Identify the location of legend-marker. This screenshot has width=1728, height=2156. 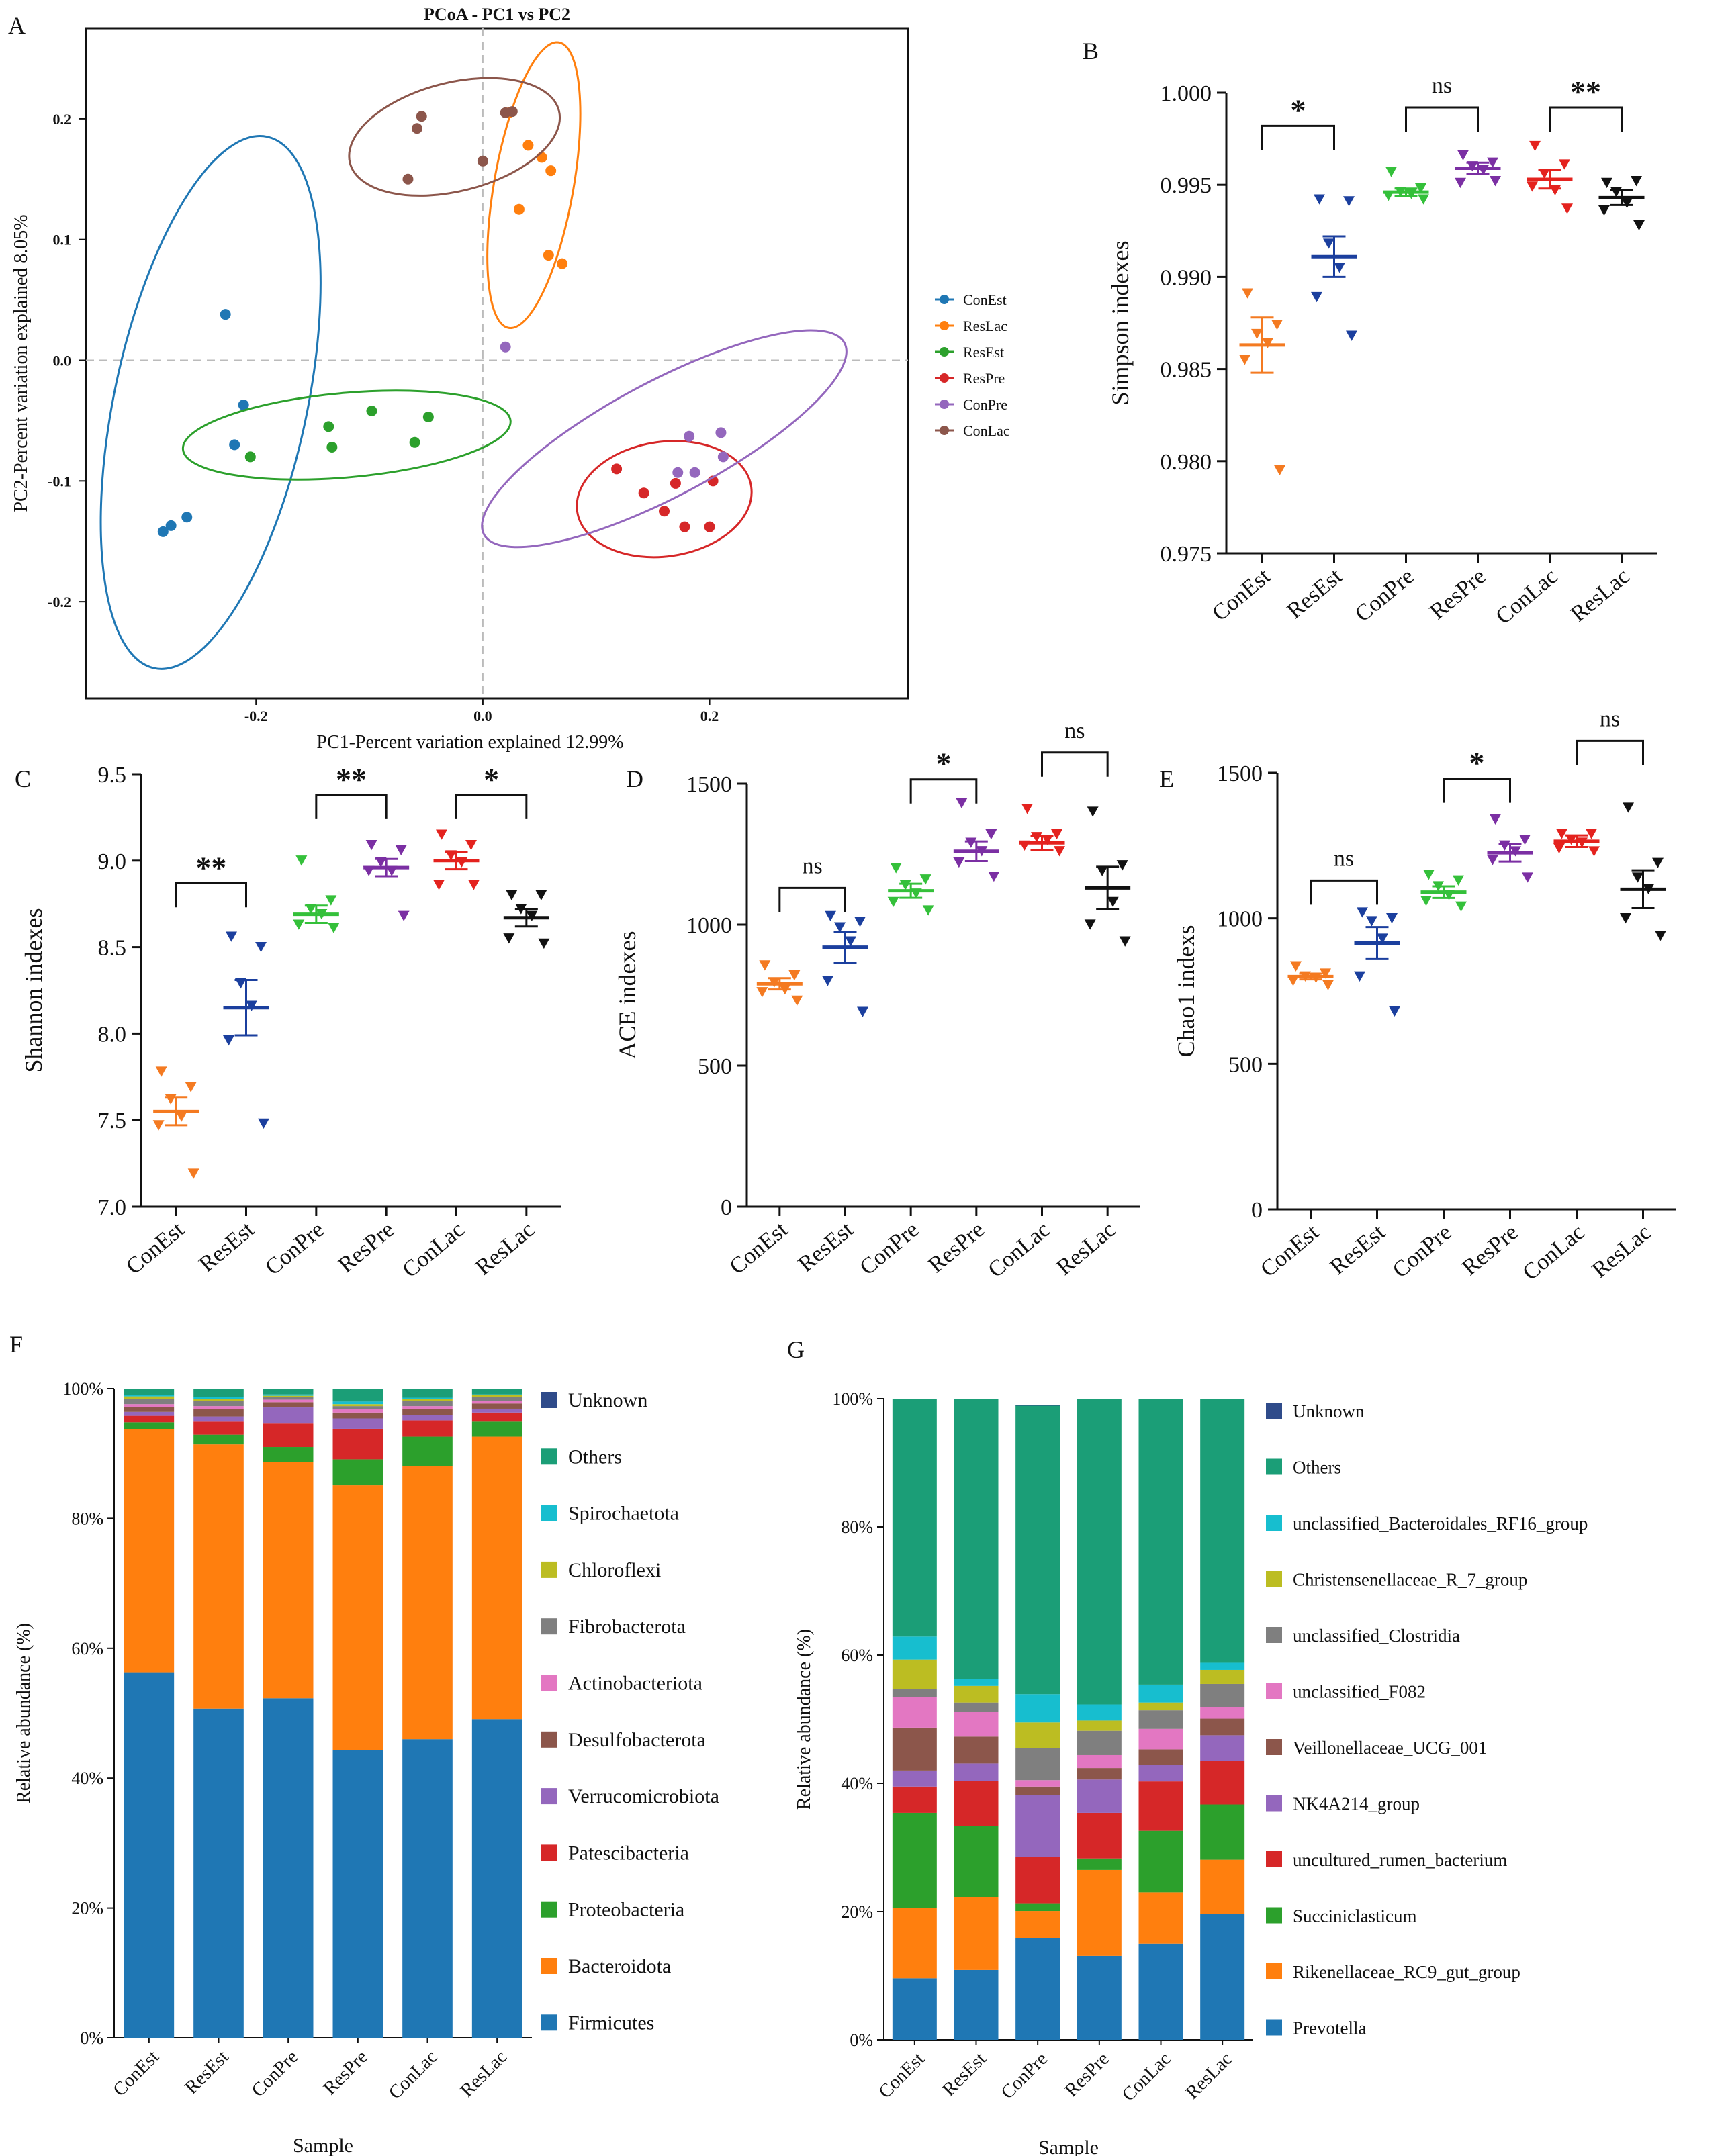
(944, 299).